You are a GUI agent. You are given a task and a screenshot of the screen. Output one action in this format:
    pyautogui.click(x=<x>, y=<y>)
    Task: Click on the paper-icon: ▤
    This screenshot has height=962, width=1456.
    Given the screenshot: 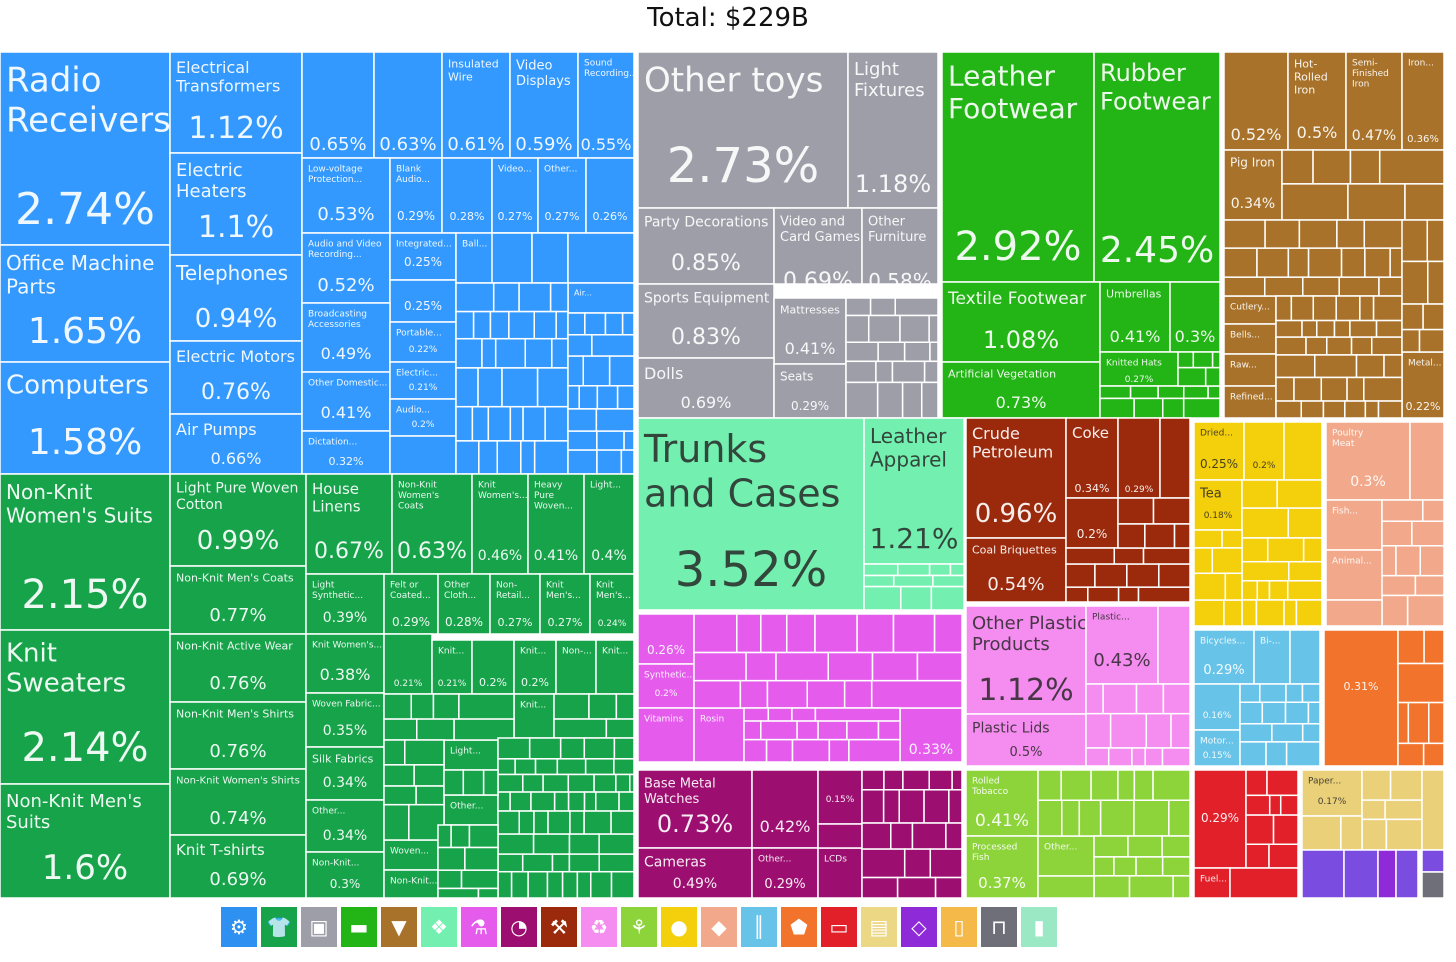 What is the action you would take?
    pyautogui.click(x=879, y=927)
    